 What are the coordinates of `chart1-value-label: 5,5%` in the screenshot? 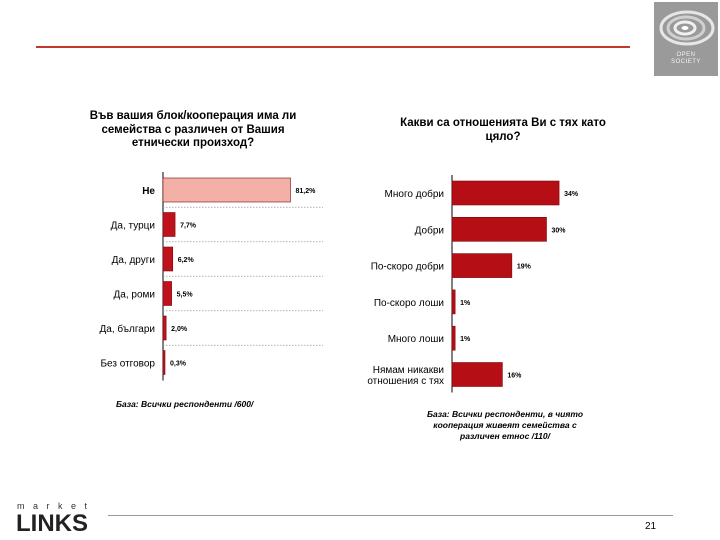 It's located at (185, 295).